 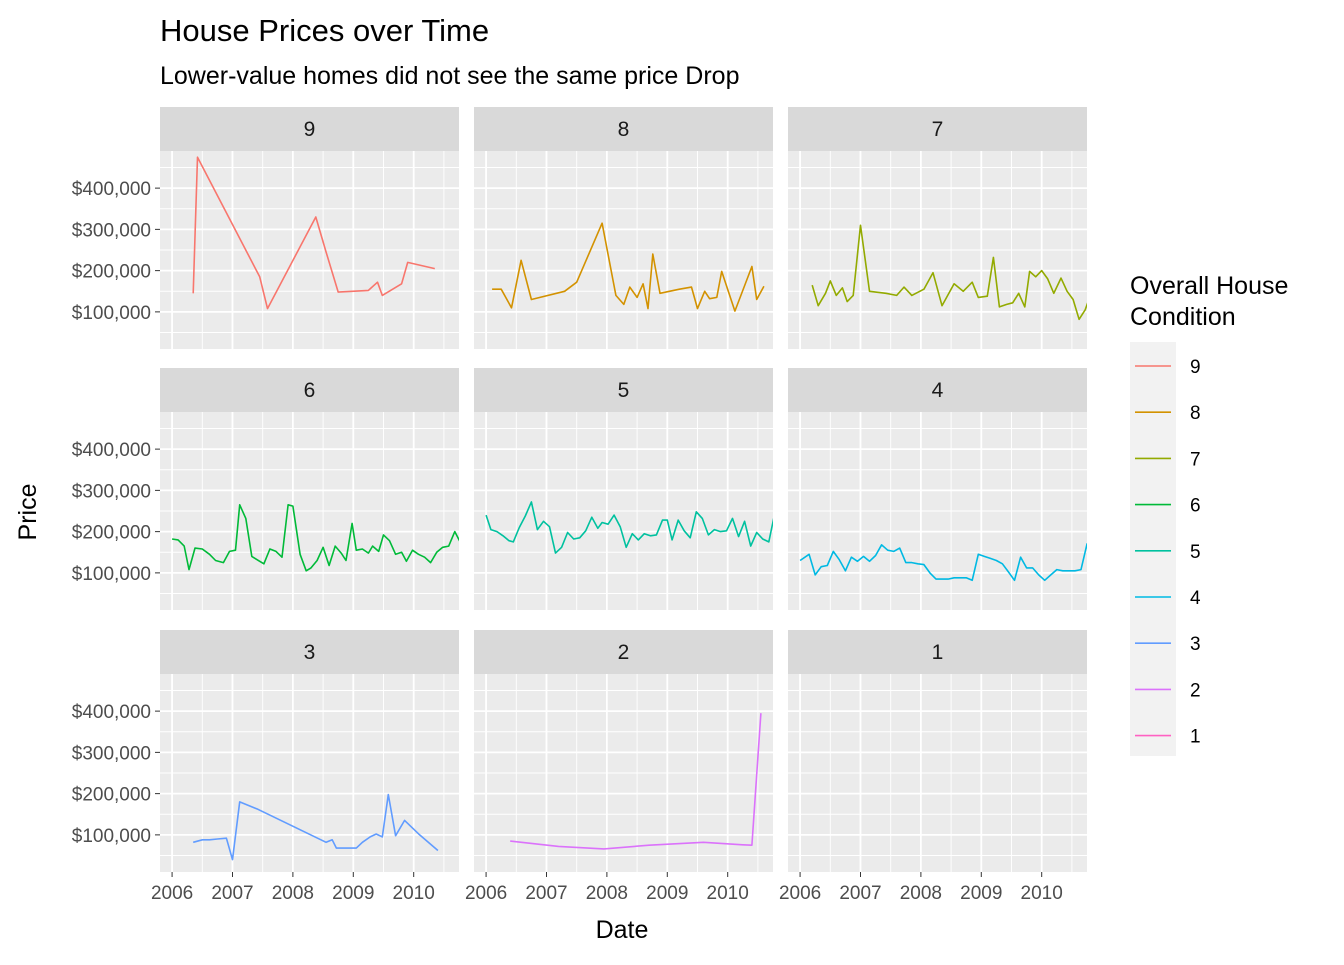 I want to click on facet-panel-1: 1 2006 2007 2008 2009 2010, so click(x=933, y=767).